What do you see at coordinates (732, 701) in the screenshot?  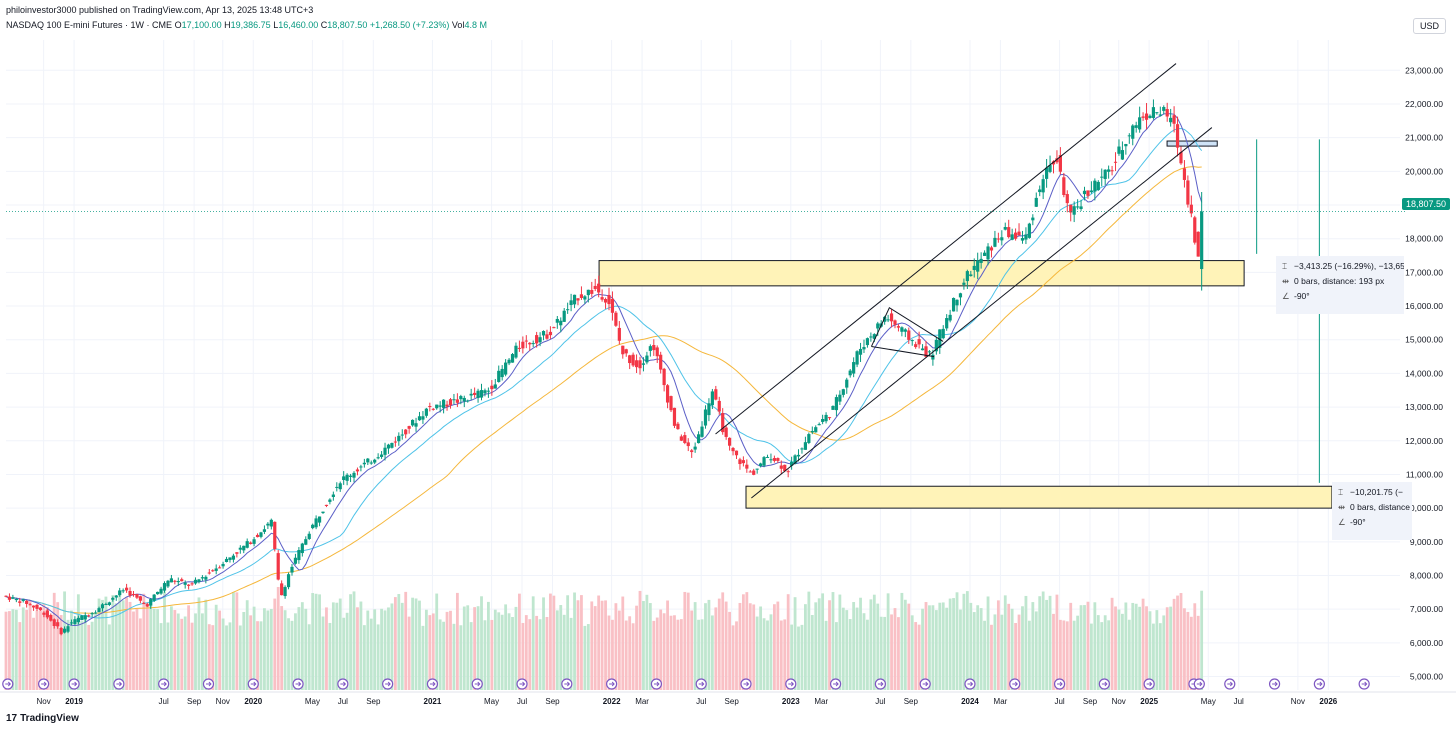 I see `x-tick-label: Sep` at bounding box center [732, 701].